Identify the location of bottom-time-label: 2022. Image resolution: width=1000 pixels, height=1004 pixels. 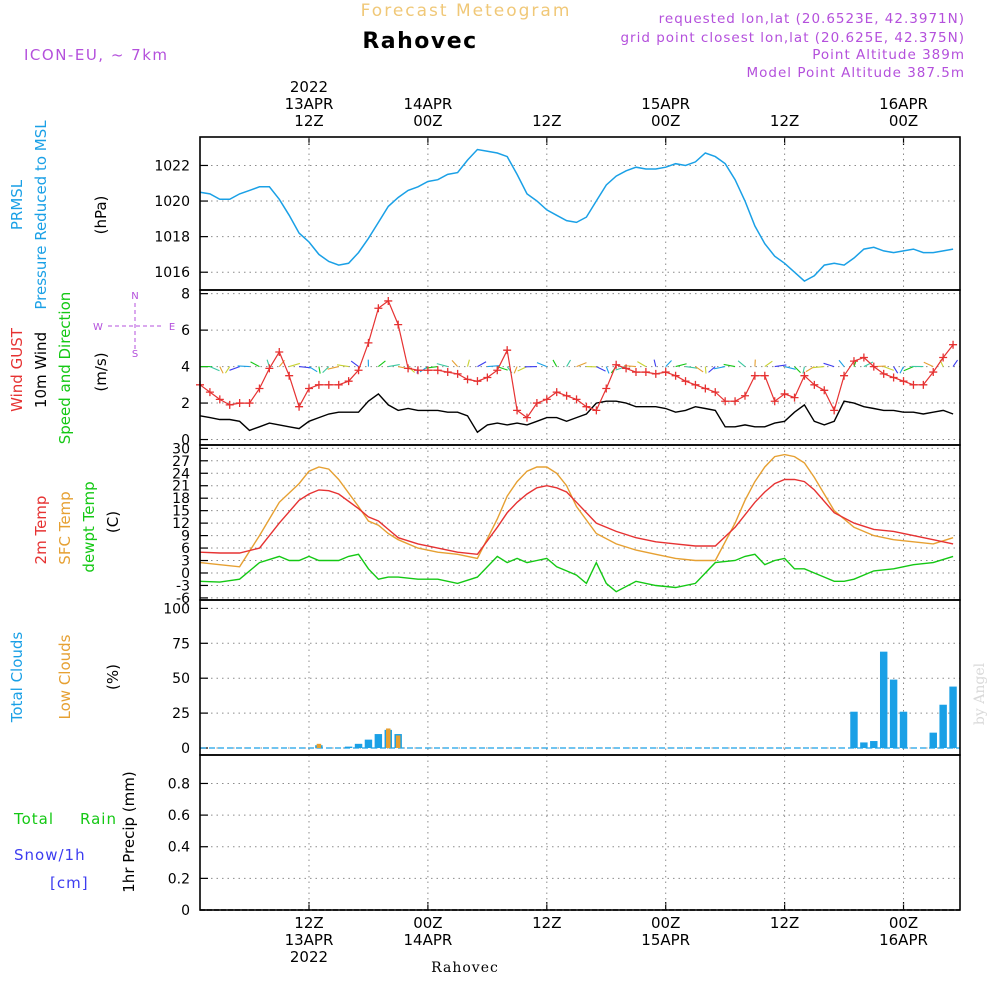
(309, 957).